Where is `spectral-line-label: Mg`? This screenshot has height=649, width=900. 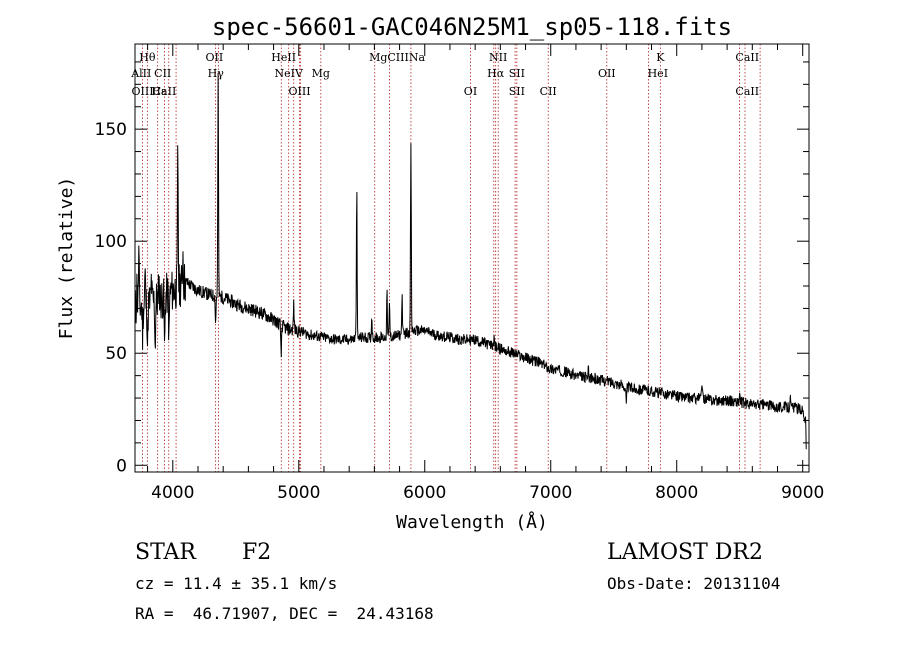 spectral-line-label: Mg is located at coordinates (321, 73).